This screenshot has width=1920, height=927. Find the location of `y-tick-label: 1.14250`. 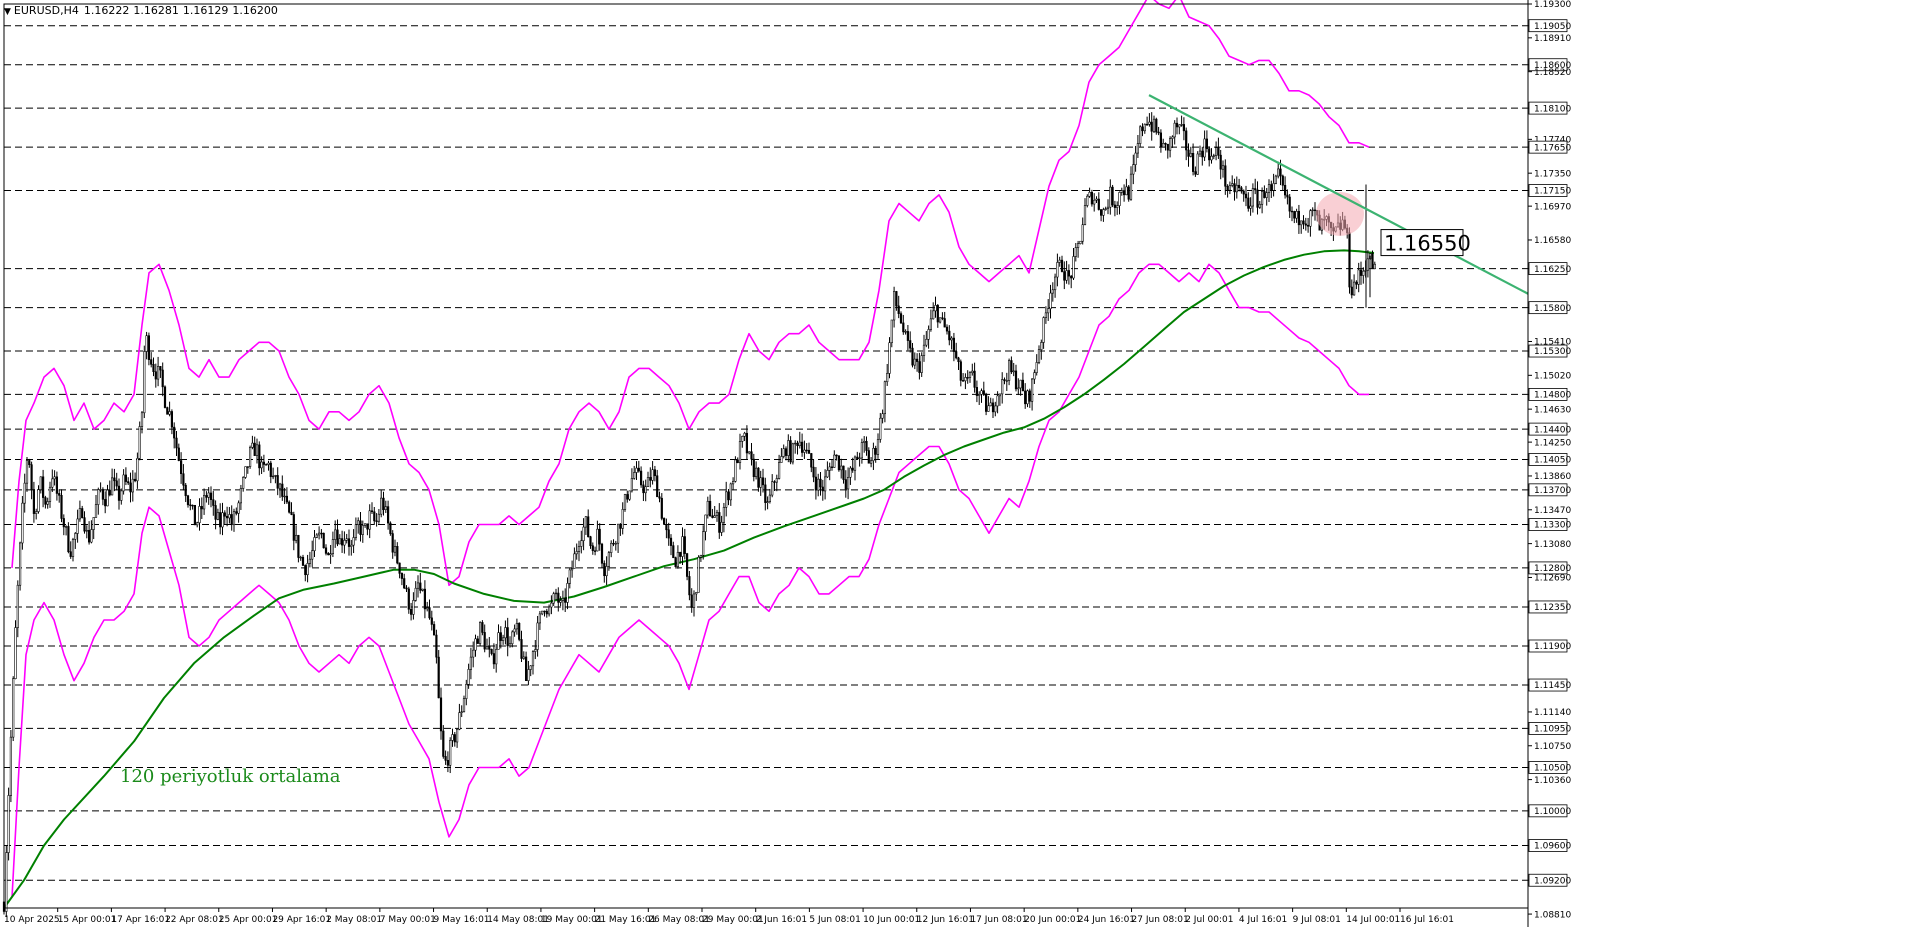

y-tick-label: 1.14250 is located at coordinates (1552, 443).